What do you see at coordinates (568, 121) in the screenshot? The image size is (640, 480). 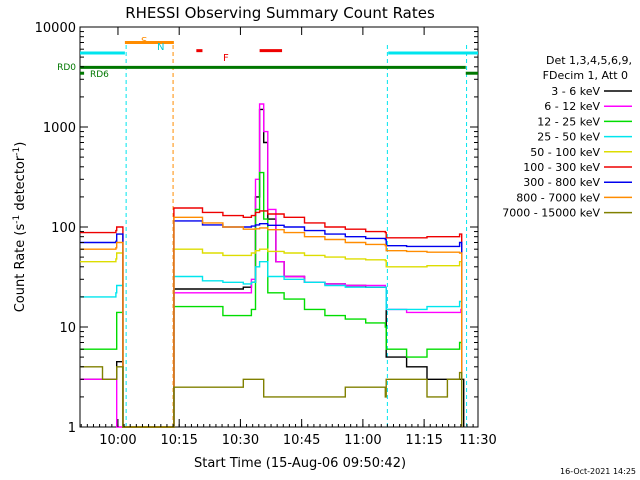 I see `legend-label-12-25-kev: 12 - 25 keV` at bounding box center [568, 121].